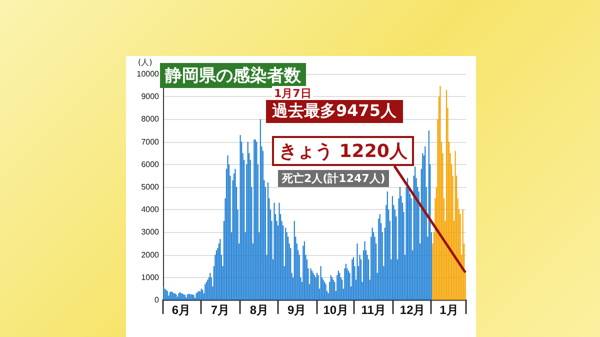  What do you see at coordinates (150, 97) in the screenshot?
I see `y-tick-label: 9000` at bounding box center [150, 97].